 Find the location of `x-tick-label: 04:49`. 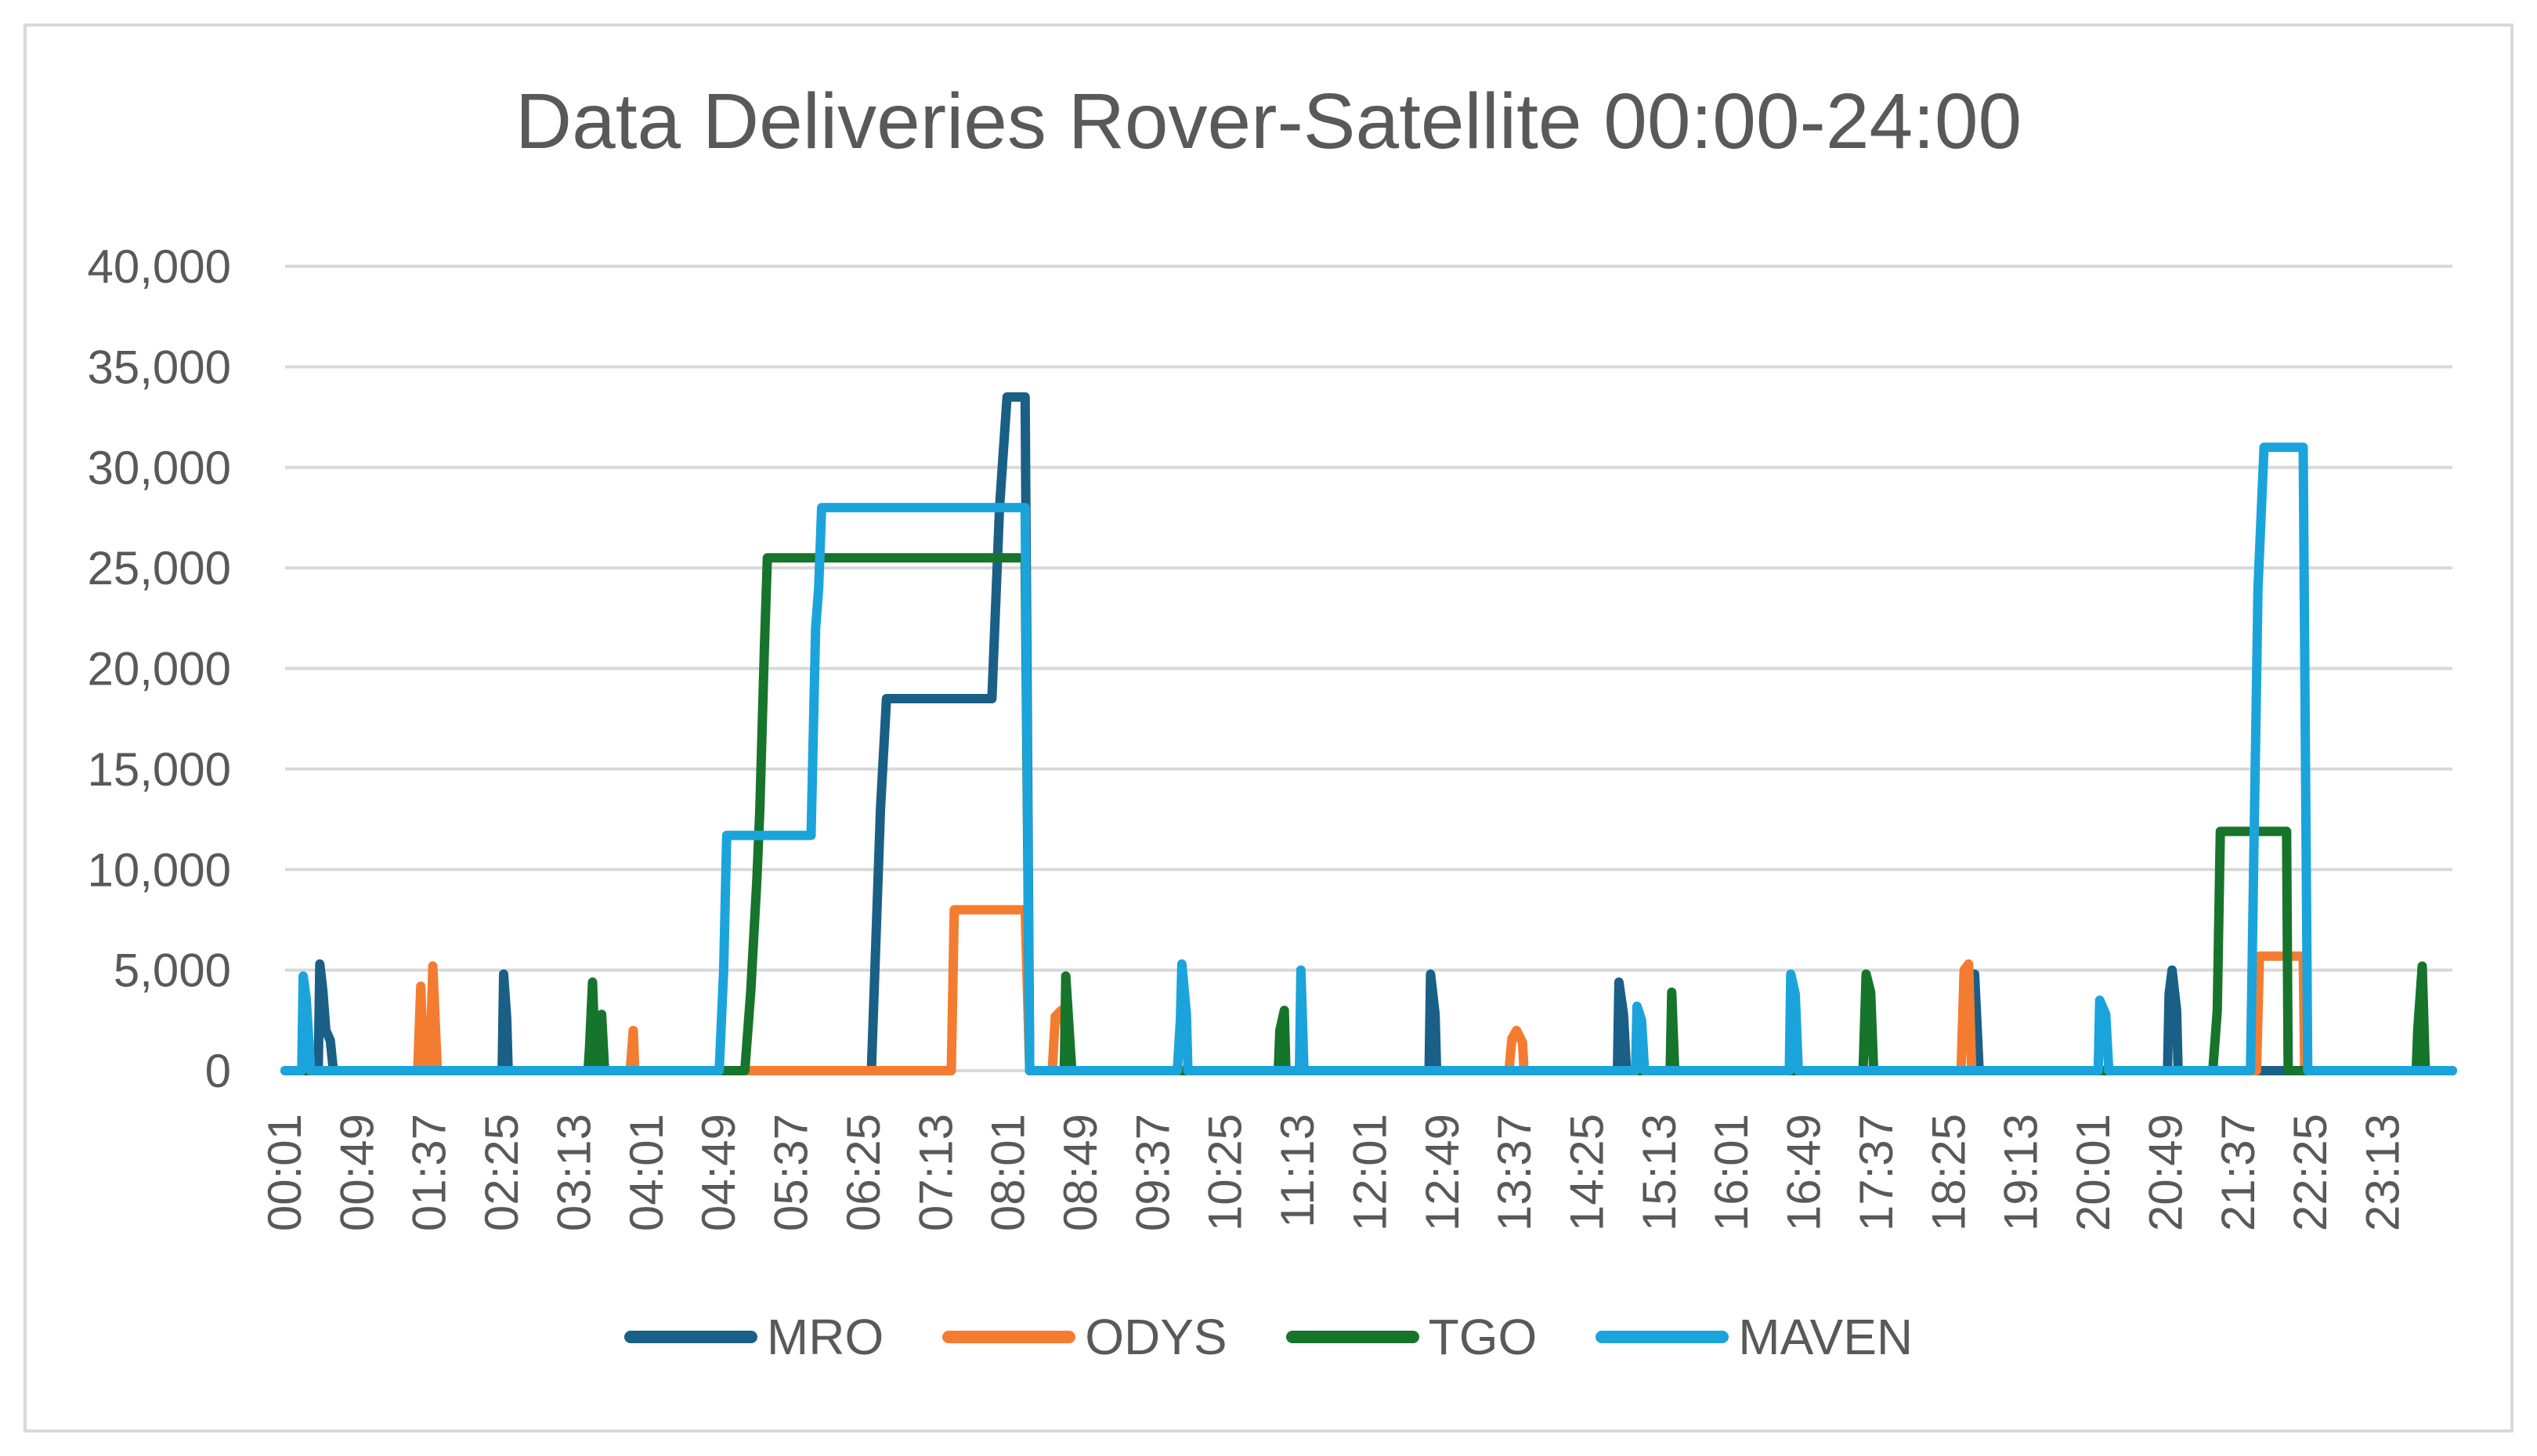

x-tick-label: 04:49 is located at coordinates (718, 1172).